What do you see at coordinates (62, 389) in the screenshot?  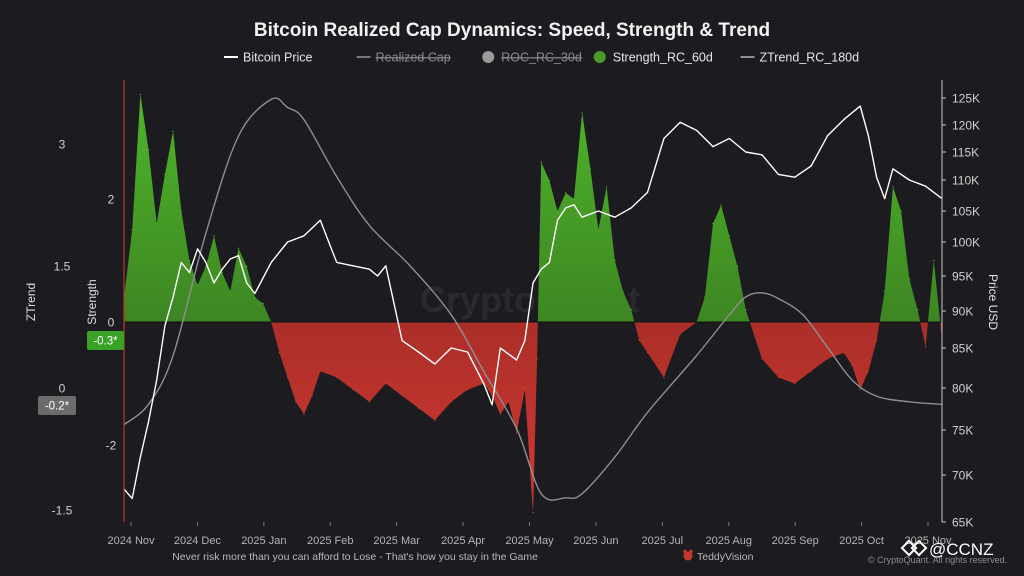 I see `ztrend-tick-label: 0` at bounding box center [62, 389].